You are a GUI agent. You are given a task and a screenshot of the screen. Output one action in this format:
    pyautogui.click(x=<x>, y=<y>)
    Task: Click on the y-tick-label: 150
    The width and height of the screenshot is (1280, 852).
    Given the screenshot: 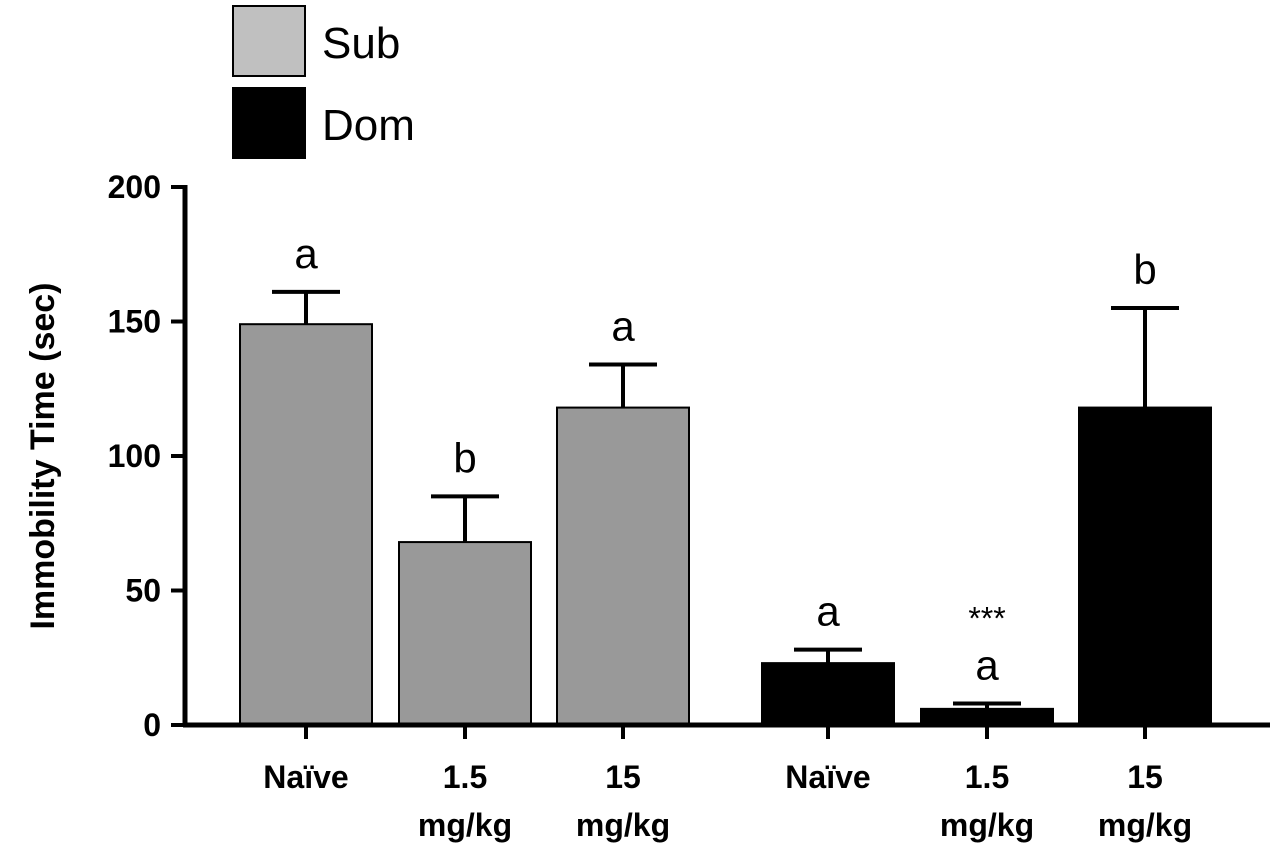 What is the action you would take?
    pyautogui.click(x=134, y=322)
    